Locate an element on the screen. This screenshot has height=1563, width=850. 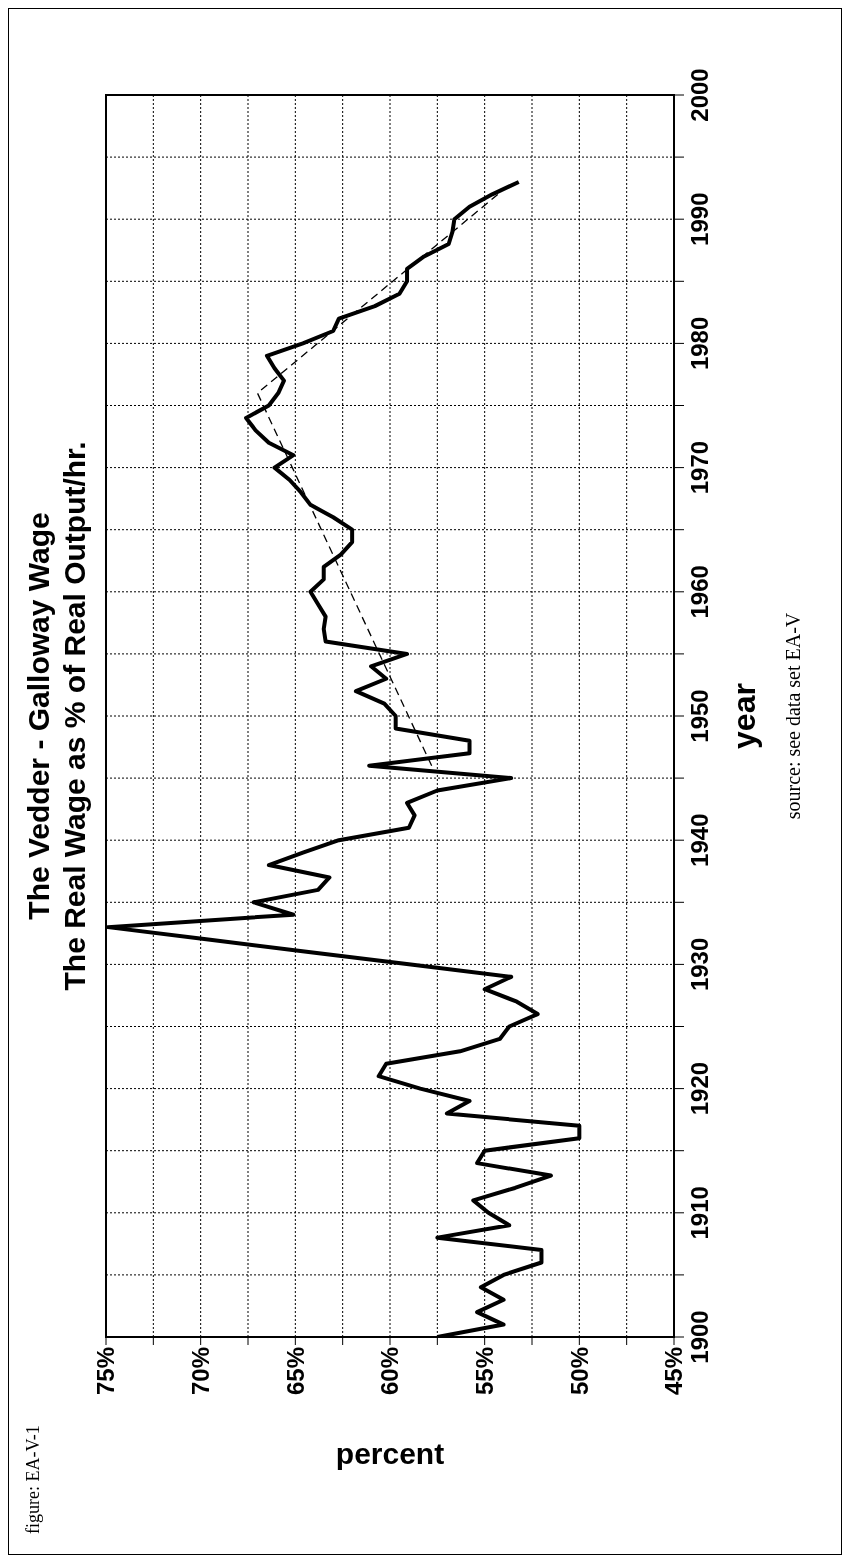
text: figure: EA-V-1 is located at coordinates (33, 1479).